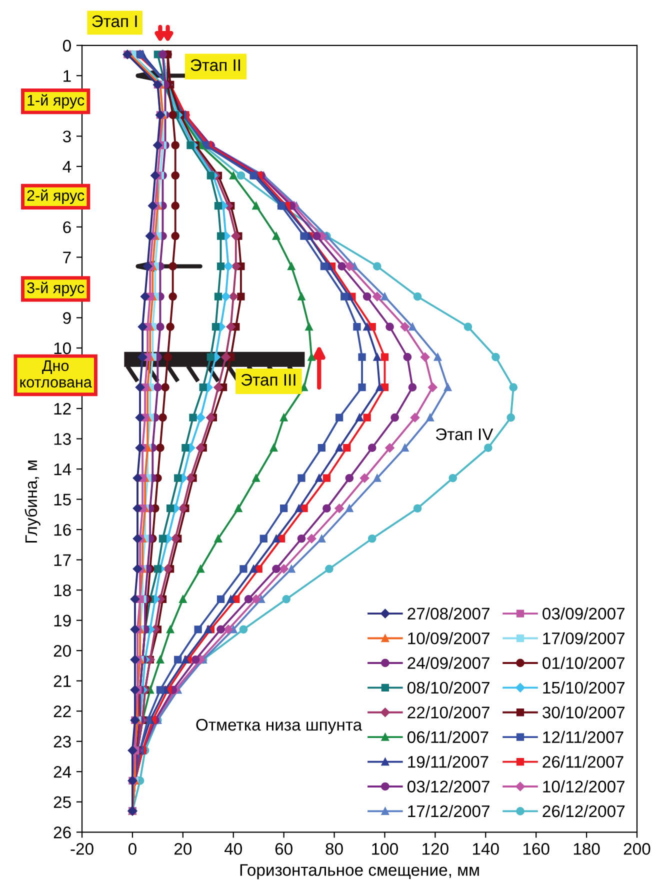  What do you see at coordinates (536, 849) in the screenshot?
I see `x-tick-label: 160` at bounding box center [536, 849].